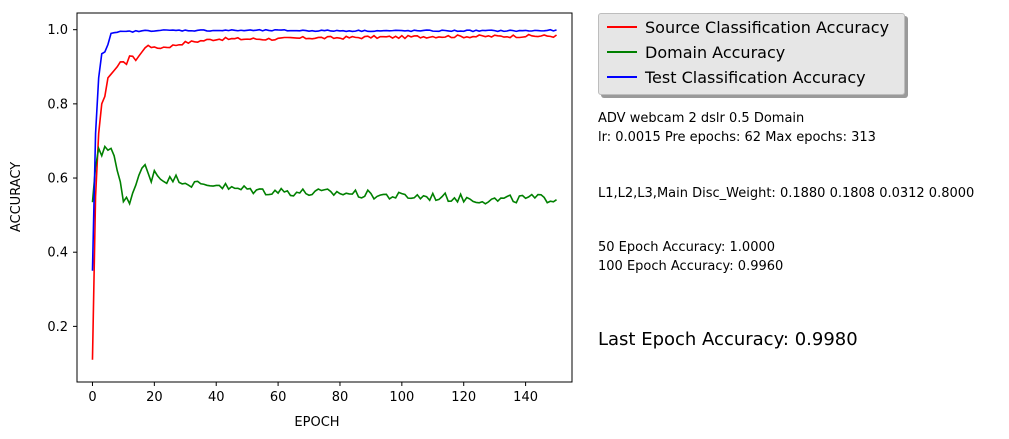  I want to click on info-acc-100: 100 Epoch Accuracy: 0.9960, so click(691, 266).